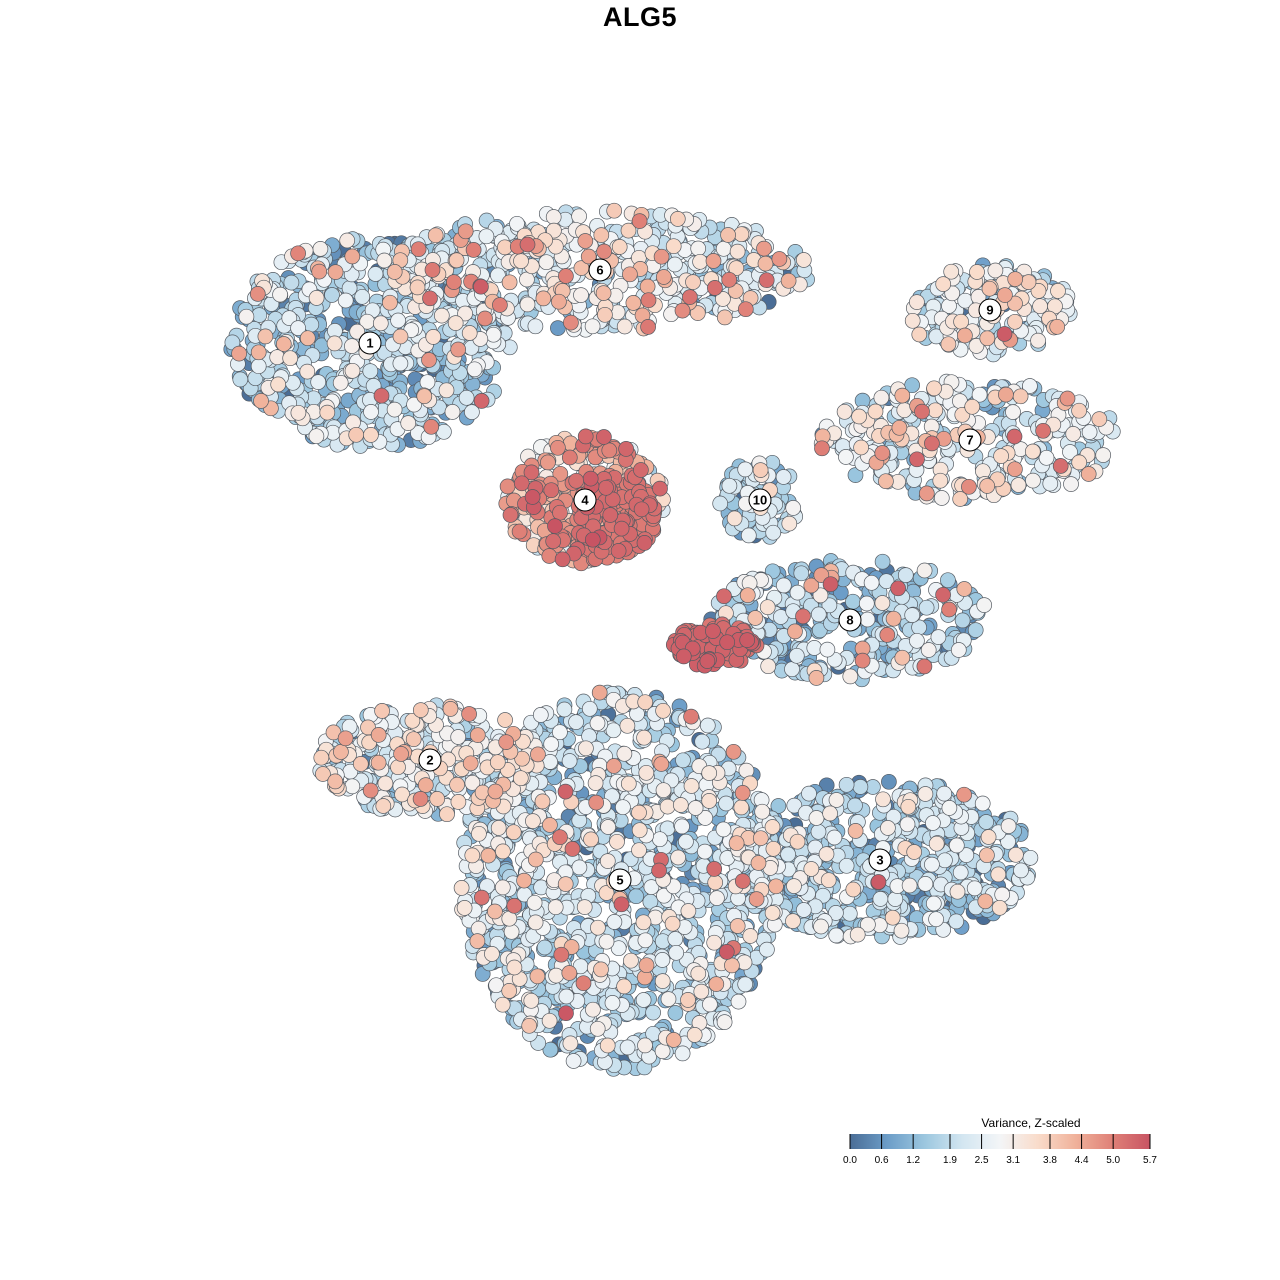  What do you see at coordinates (429, 760) in the screenshot?
I see `cluster-label-text: 2` at bounding box center [429, 760].